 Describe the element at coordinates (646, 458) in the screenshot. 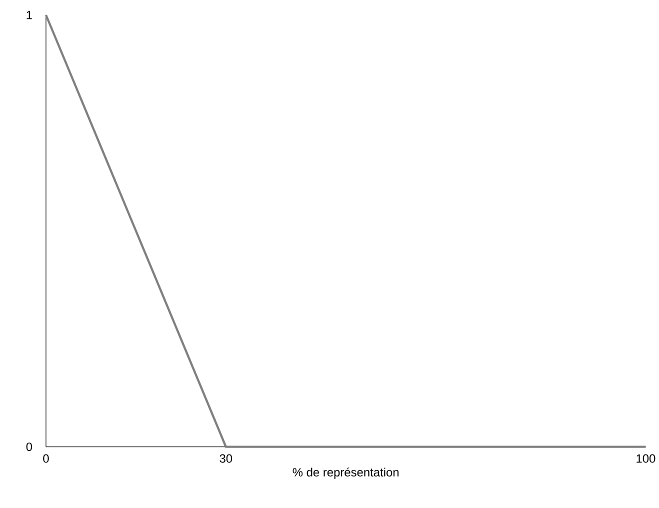

I see `x-tick-label: 100` at that location.